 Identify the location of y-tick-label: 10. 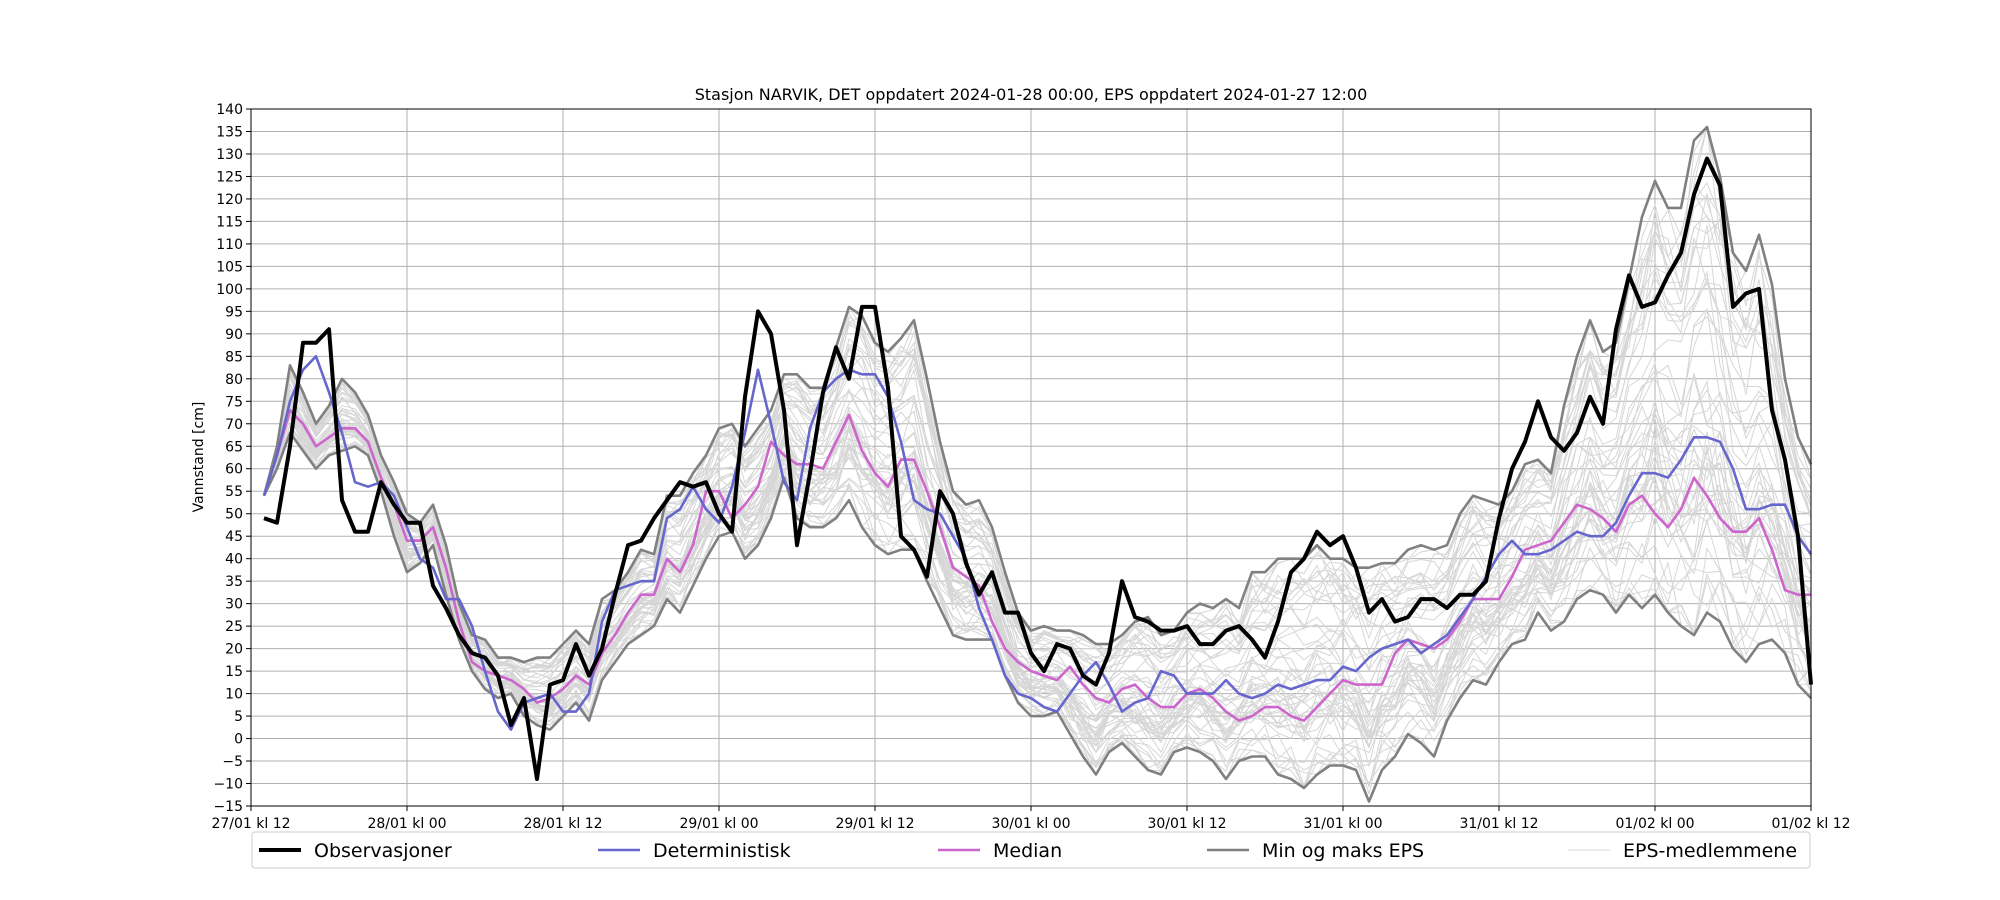
(234, 695).